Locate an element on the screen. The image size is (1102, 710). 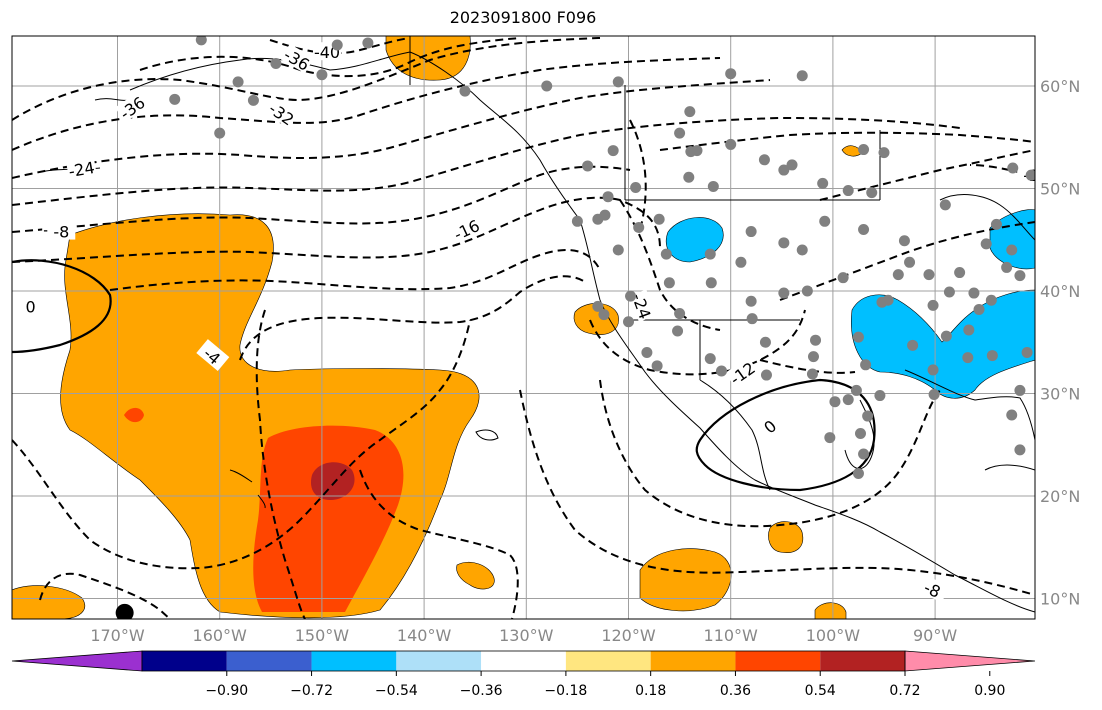
colorbar-tick-label: −0.54 is located at coordinates (396, 691).